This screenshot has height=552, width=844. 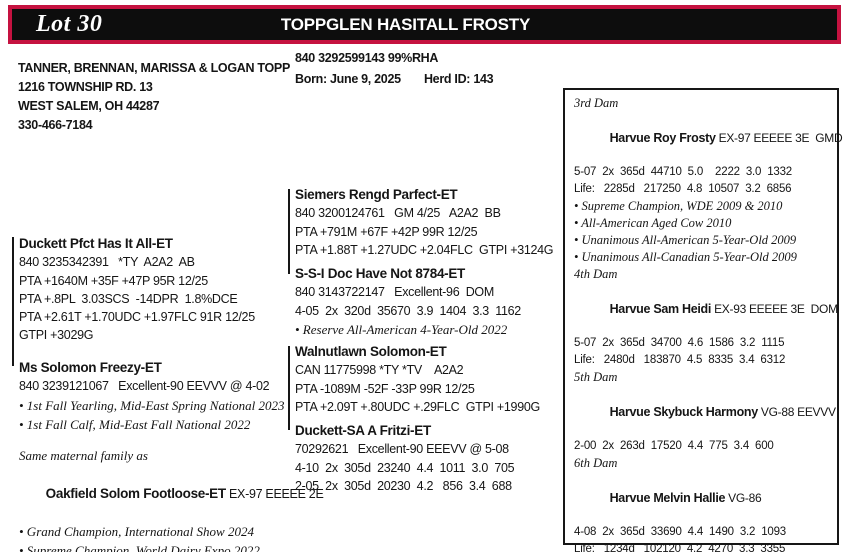 I want to click on sire-gtpi-line: GTPI +3029G, so click(x=56, y=335).